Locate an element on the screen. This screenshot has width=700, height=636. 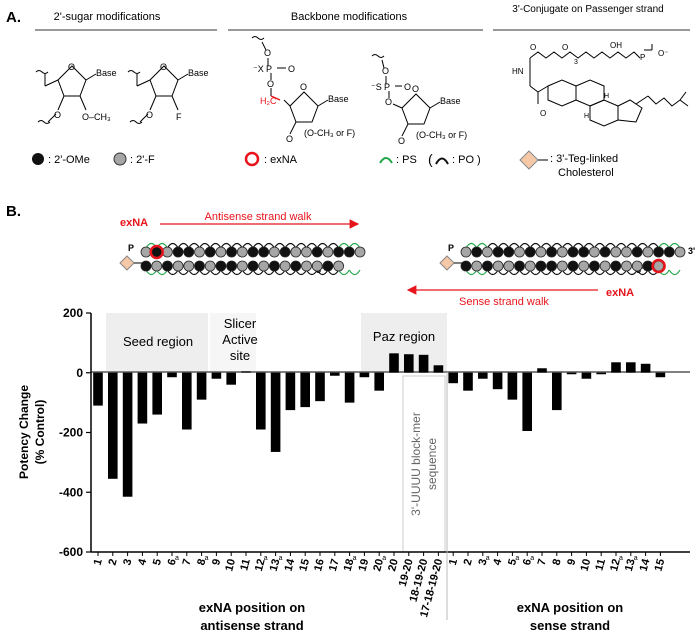
f-ring-o: O is located at coordinates (163, 67).